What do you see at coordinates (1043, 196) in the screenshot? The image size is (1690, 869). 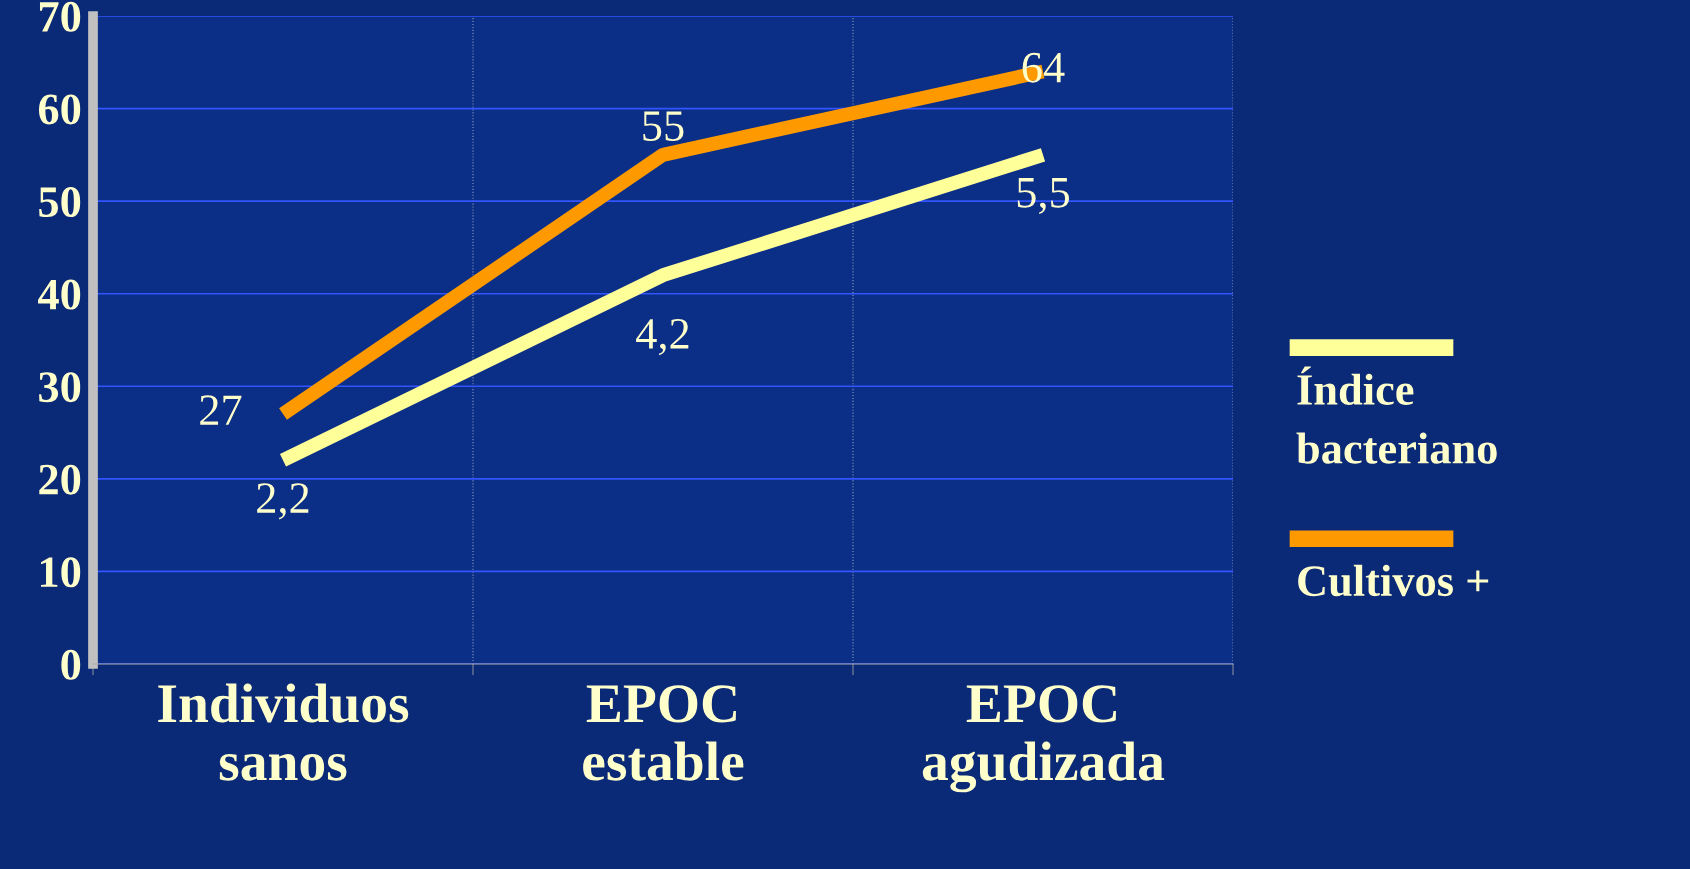 I see `annotation: 5,5` at bounding box center [1043, 196].